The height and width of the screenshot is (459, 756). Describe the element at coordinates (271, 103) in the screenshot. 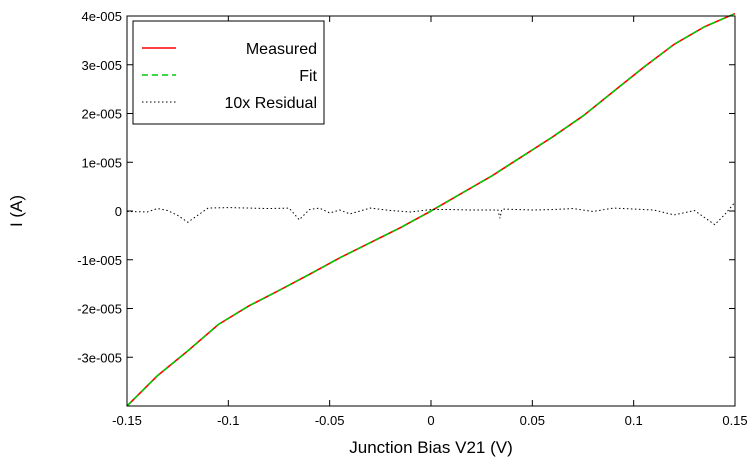

I see `legend-label-3: 10x Residual` at that location.